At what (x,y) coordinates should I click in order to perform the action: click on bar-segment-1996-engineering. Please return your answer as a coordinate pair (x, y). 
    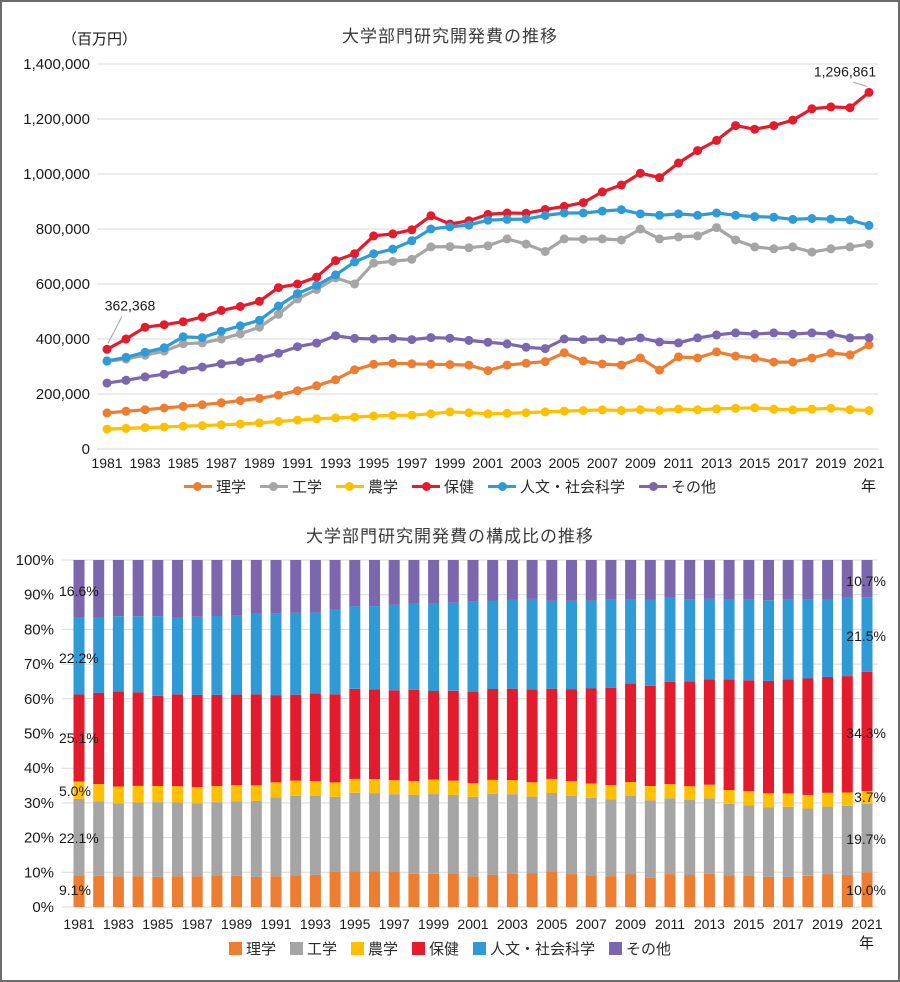
    Looking at the image, I should click on (374, 832).